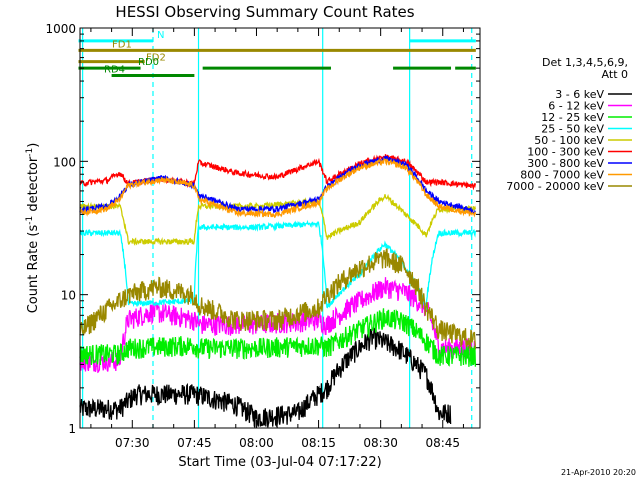 The height and width of the screenshot is (480, 640). What do you see at coordinates (64, 162) in the screenshot?
I see `y-tick-label: 100` at bounding box center [64, 162].